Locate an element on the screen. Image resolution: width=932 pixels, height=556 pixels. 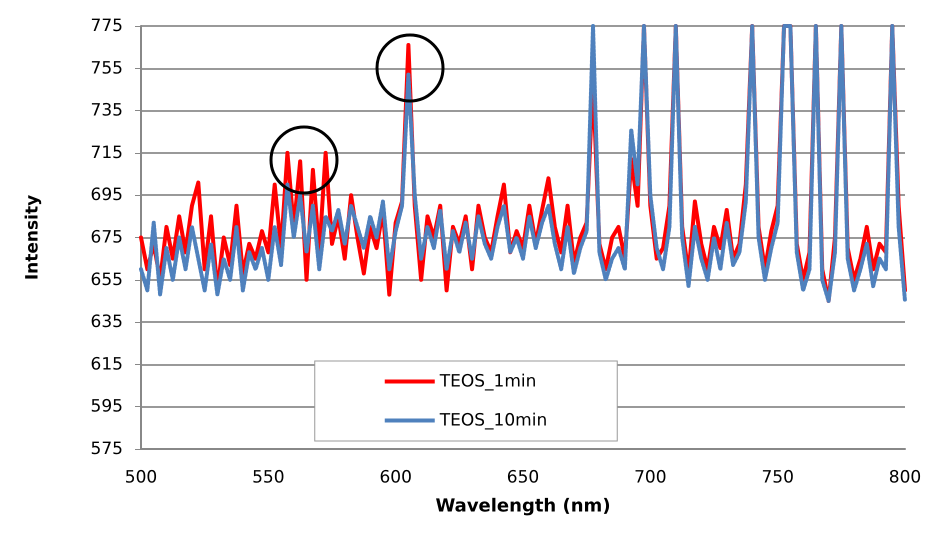
y-tick-label: 655 is located at coordinates (106, 280).